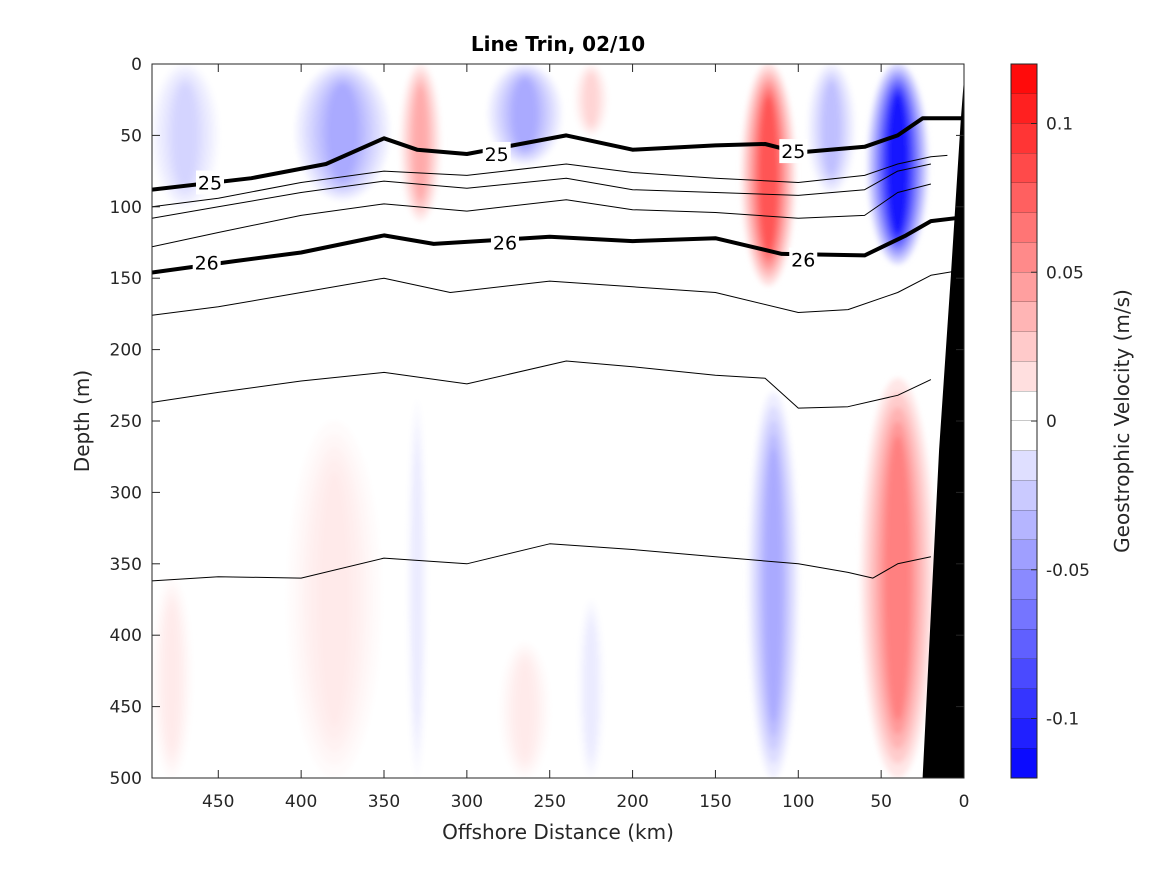  I want to click on colorbar-tick-label: 0, so click(1051, 422).